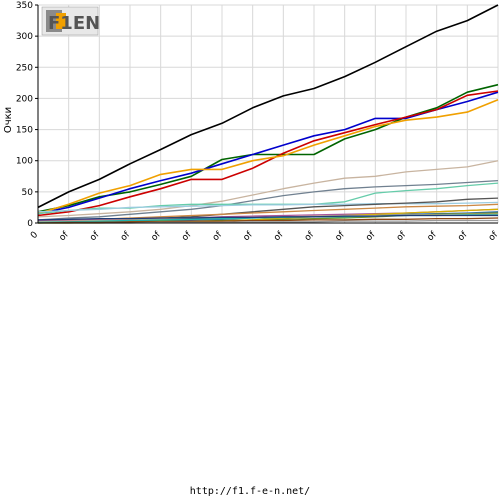 The image size is (500, 500). I want to click on y-tick-label: 350, so click(24, 6).